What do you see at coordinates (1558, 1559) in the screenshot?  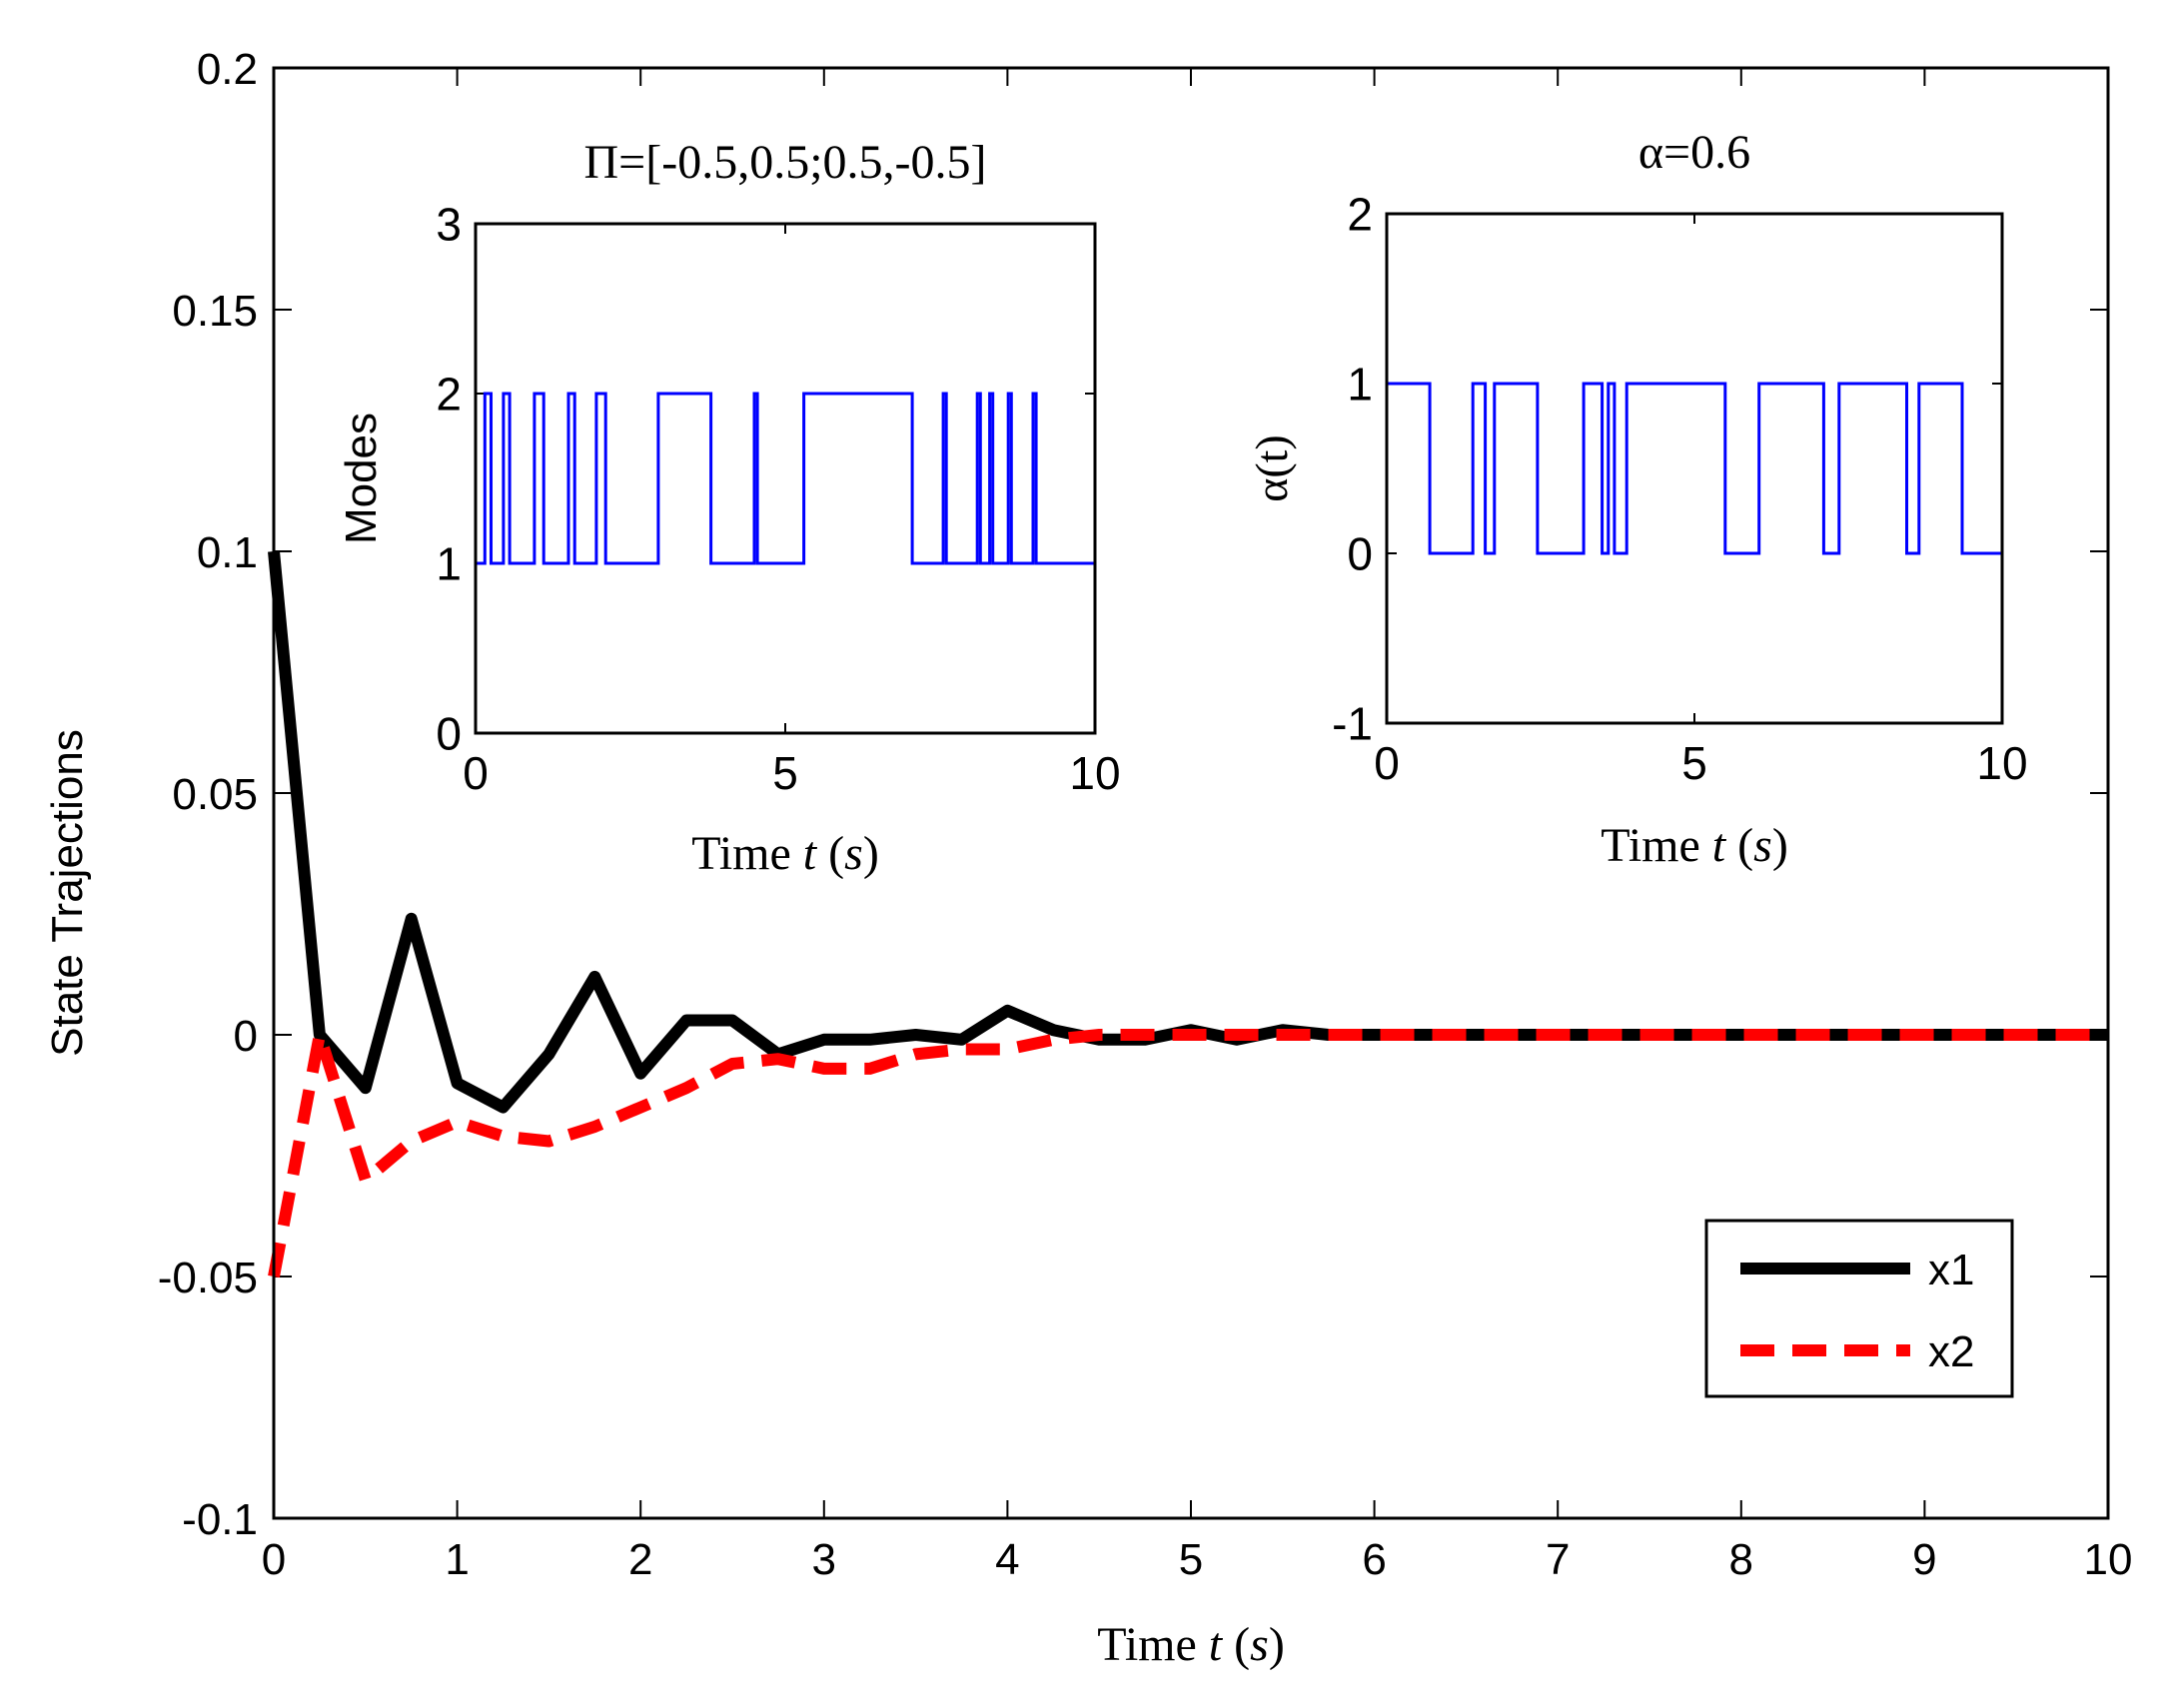 I see `x-tick-label: 7` at bounding box center [1558, 1559].